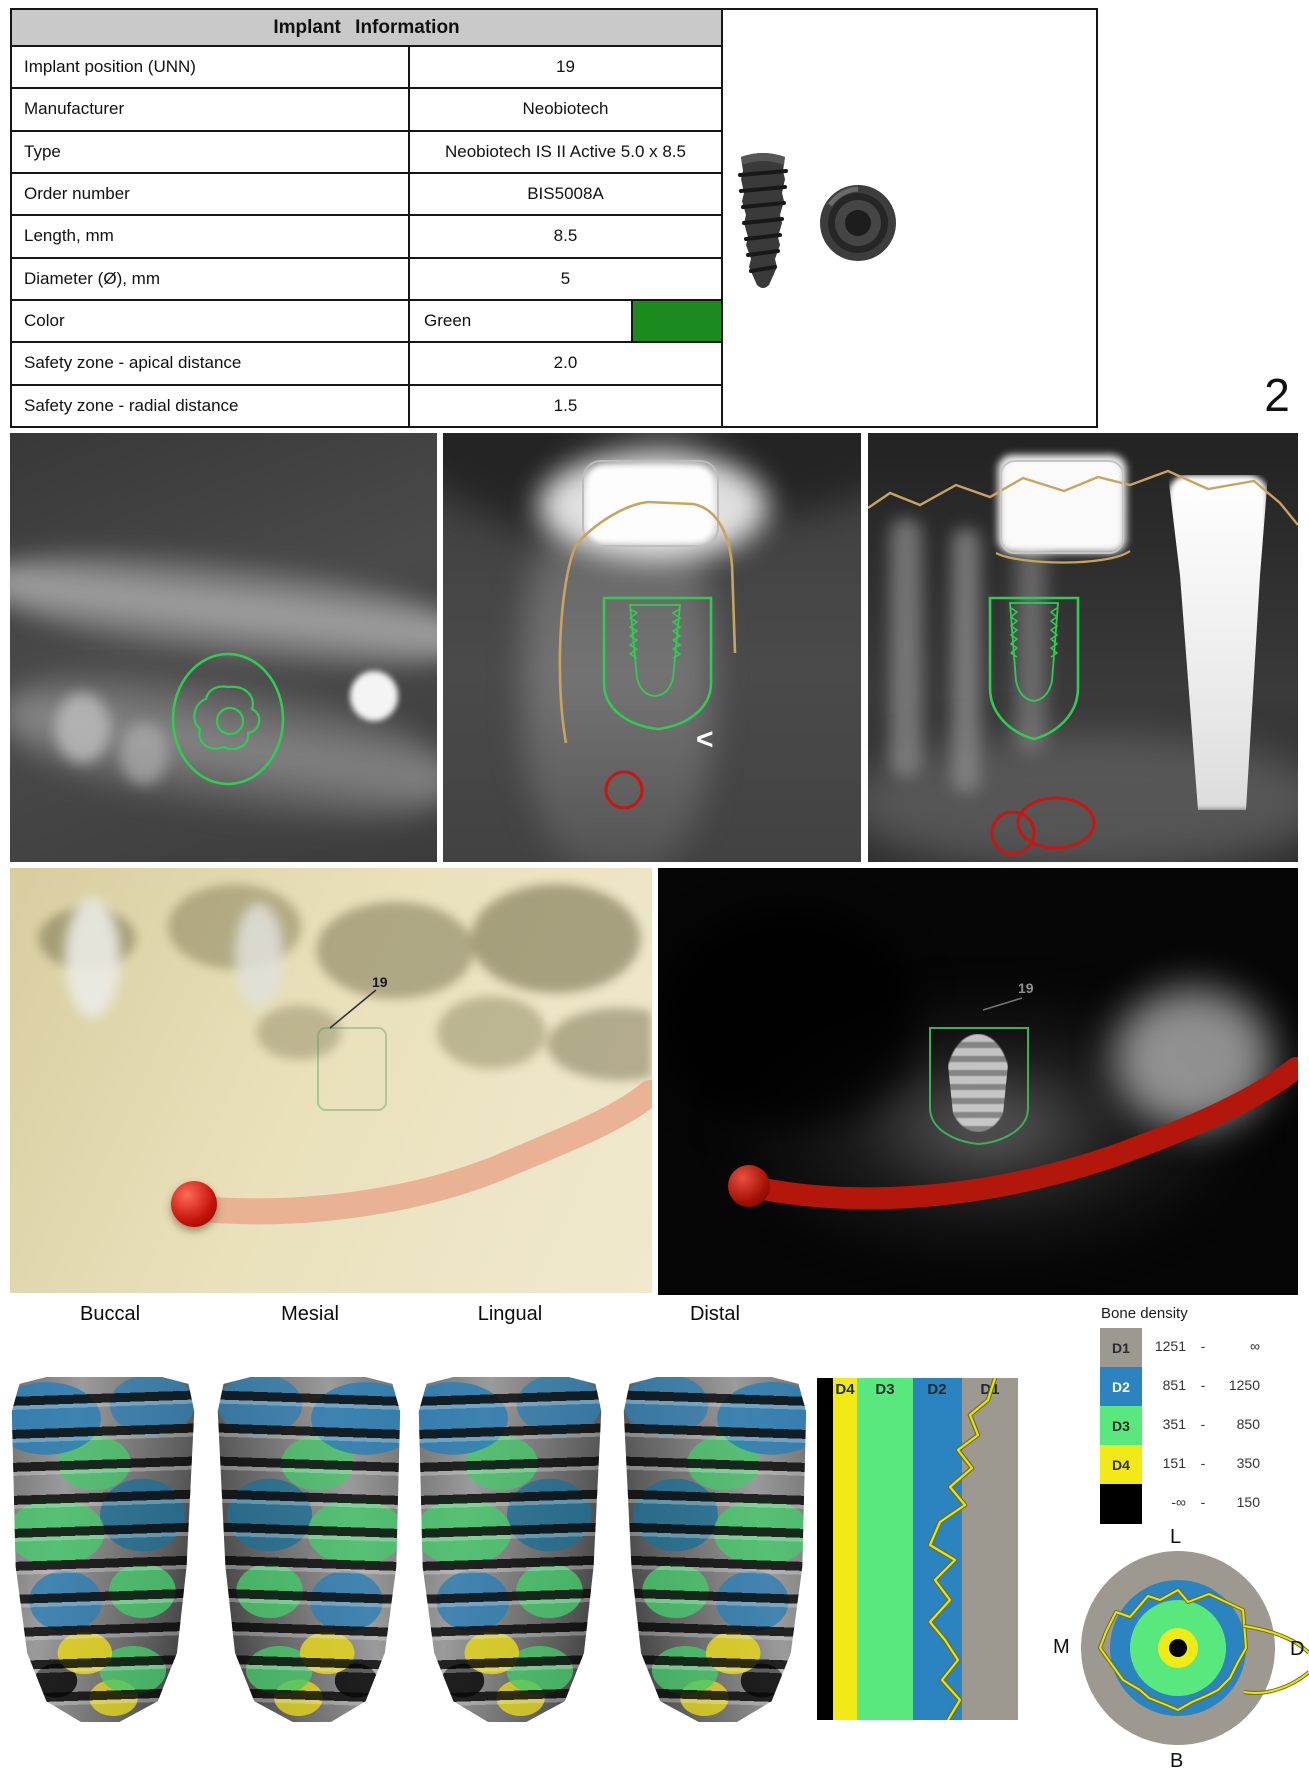  I want to click on row-value: Green, so click(566, 321).